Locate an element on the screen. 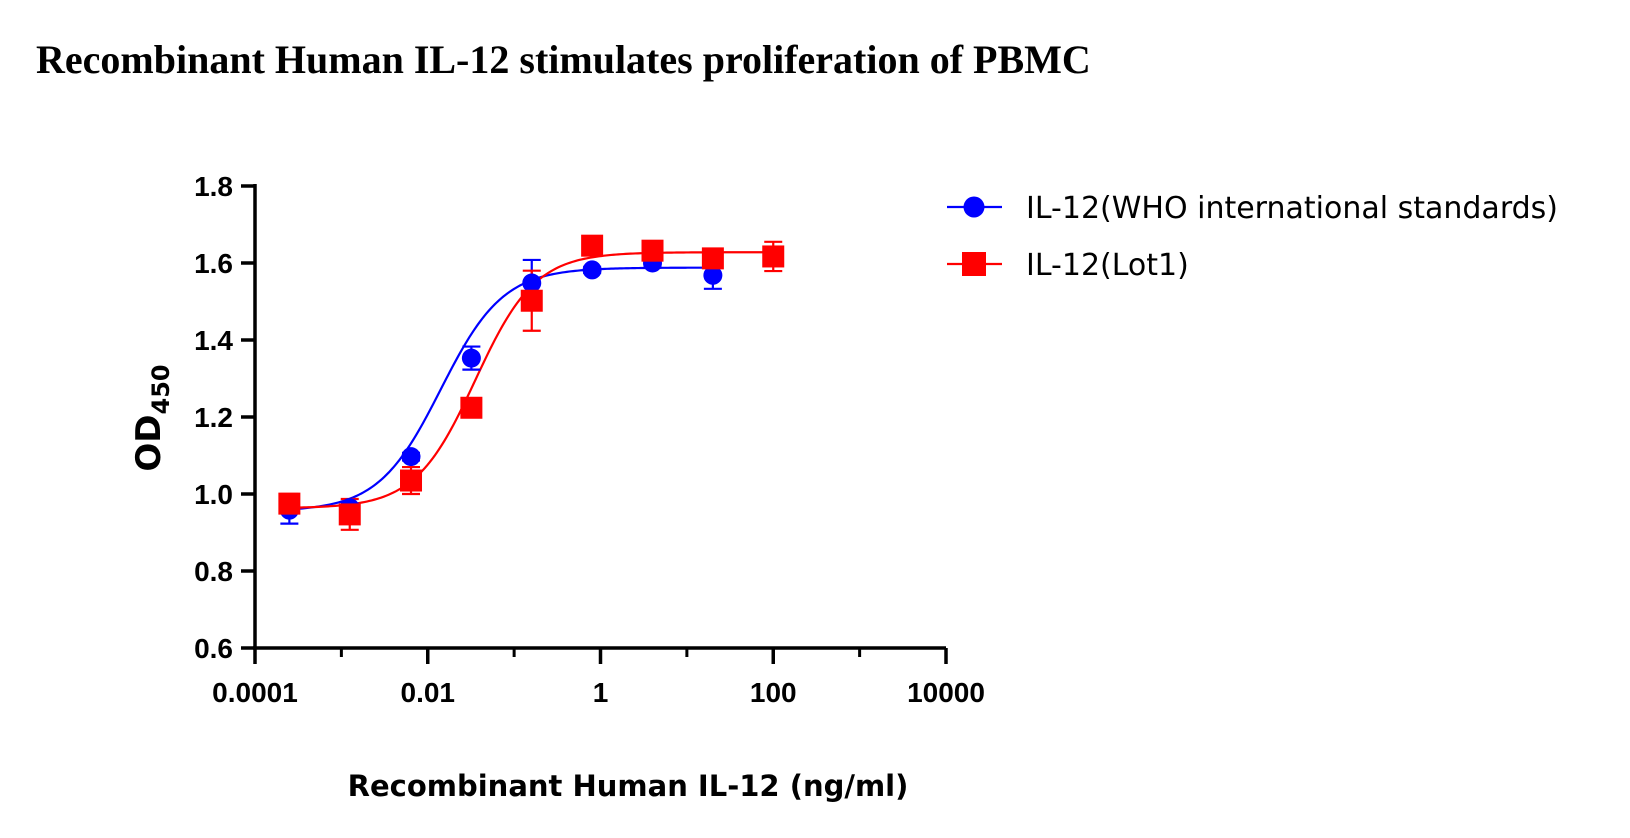  x-tick-label: 1 is located at coordinates (601, 692).